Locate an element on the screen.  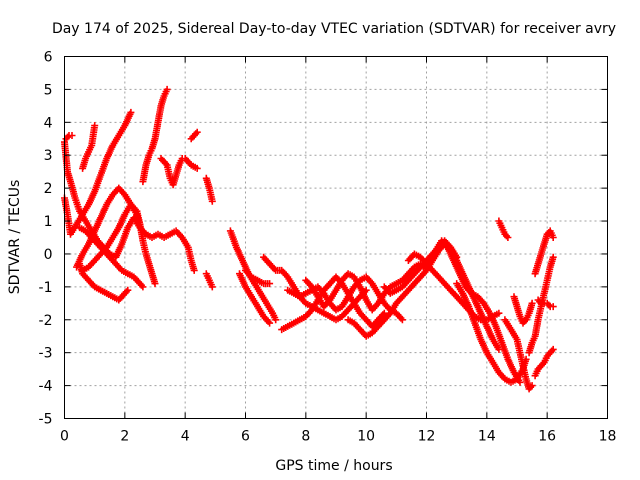
data-series-s11 is located at coordinates (194, 135).